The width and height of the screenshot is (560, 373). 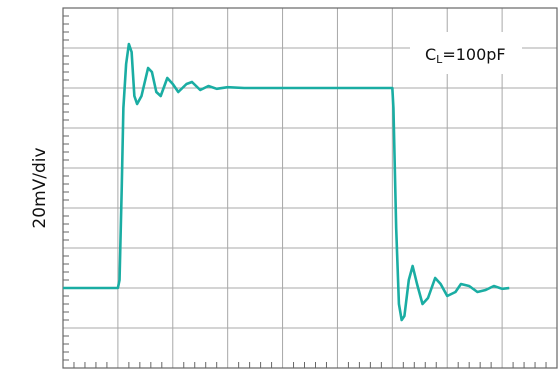 I want to click on annotation-subscript: L, so click(x=439, y=59).